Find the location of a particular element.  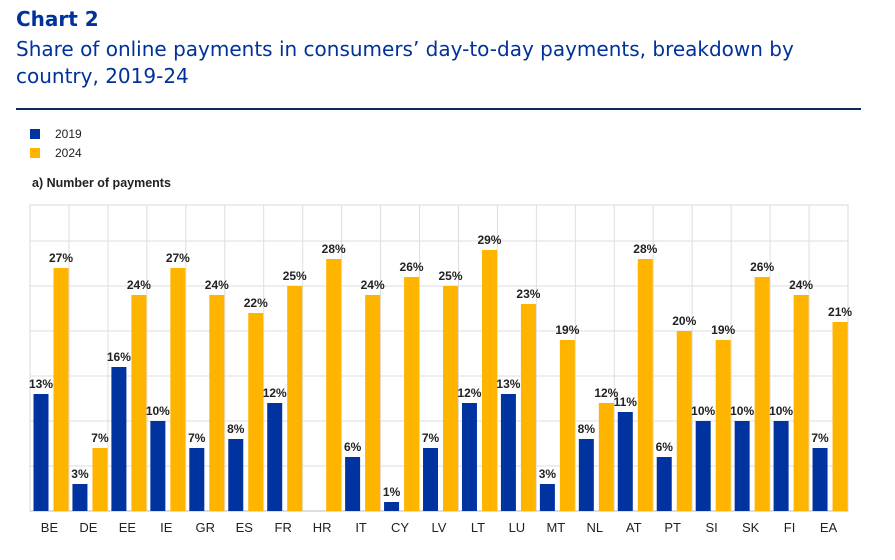

bar-2024-BE is located at coordinates (61, 389).